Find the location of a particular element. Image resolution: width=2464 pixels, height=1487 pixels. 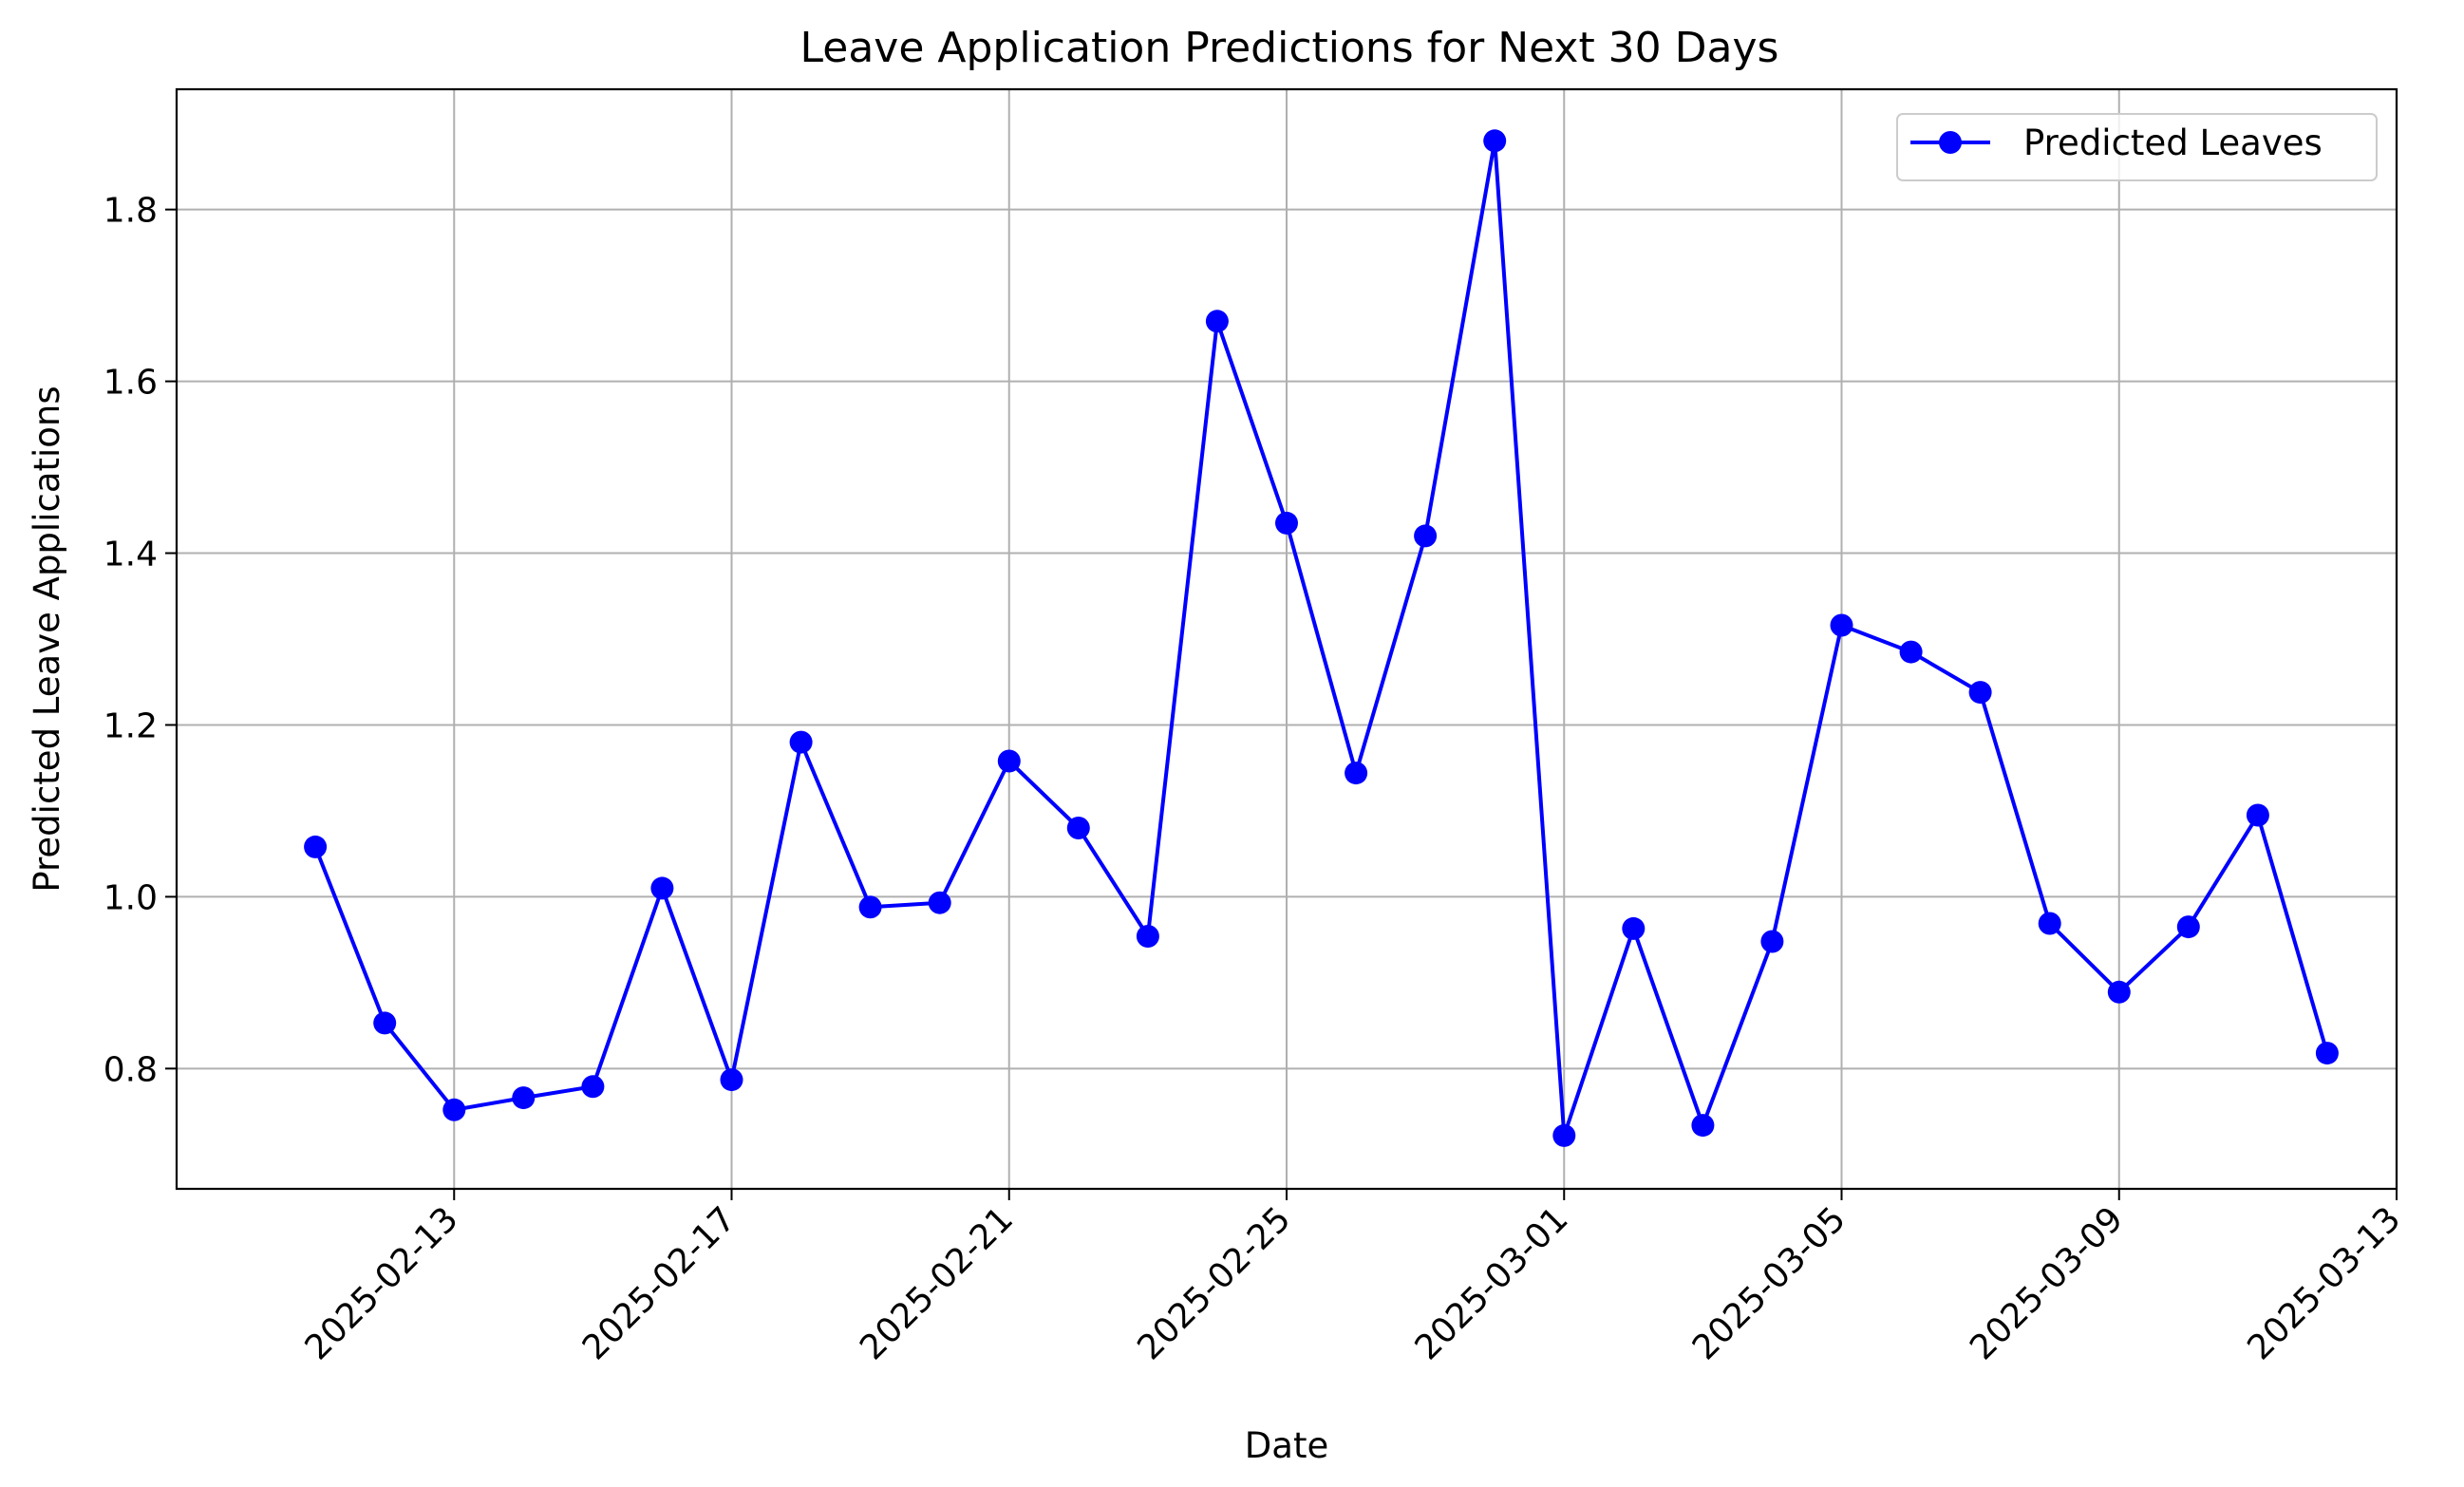

y-tick-label: 1.2 is located at coordinates (130, 726).